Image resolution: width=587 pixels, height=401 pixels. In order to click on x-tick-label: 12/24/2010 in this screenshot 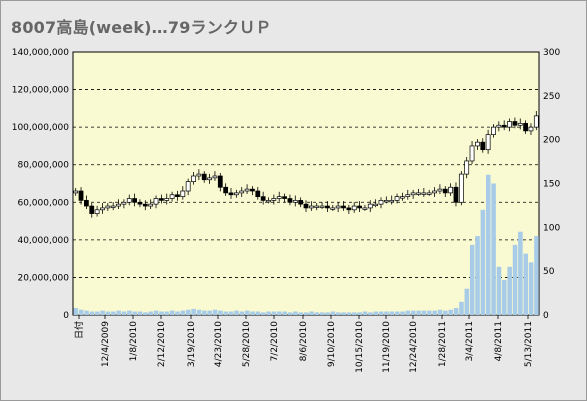, I will do `click(414, 347)`.